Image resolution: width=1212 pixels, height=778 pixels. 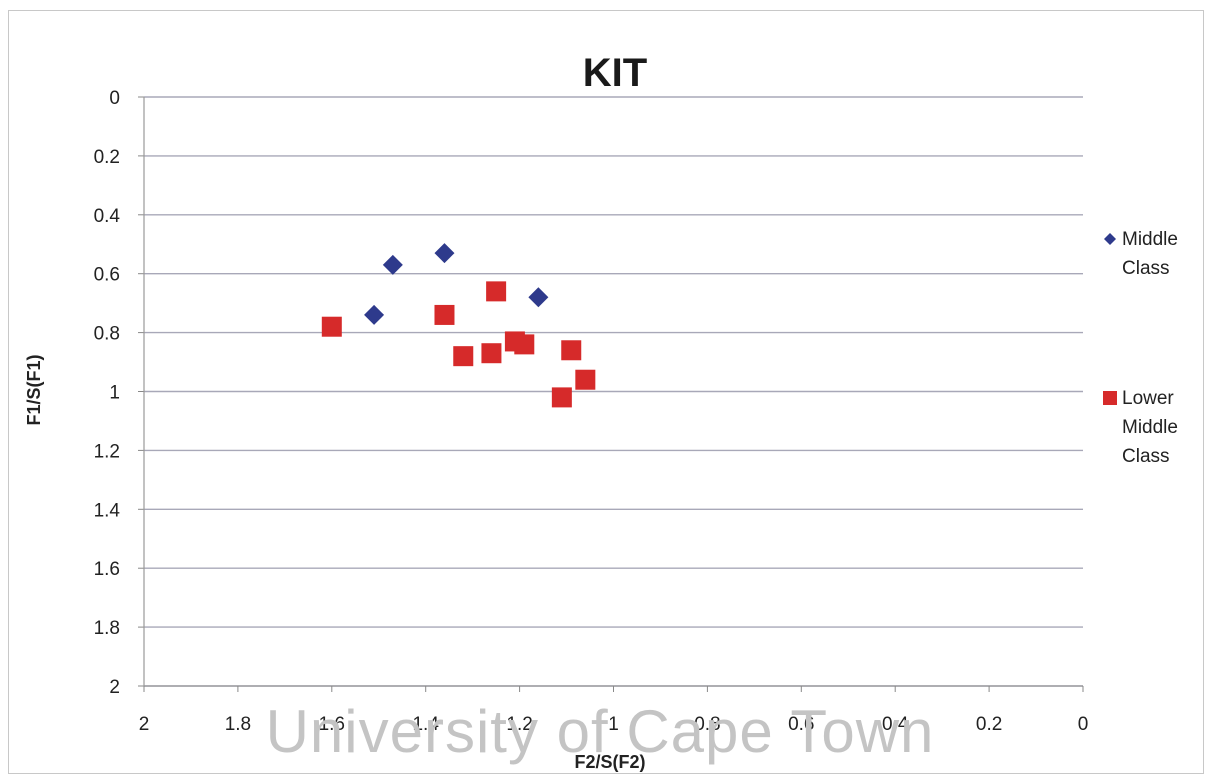 I want to click on y-tick-label: 1.2, so click(x=107, y=451).